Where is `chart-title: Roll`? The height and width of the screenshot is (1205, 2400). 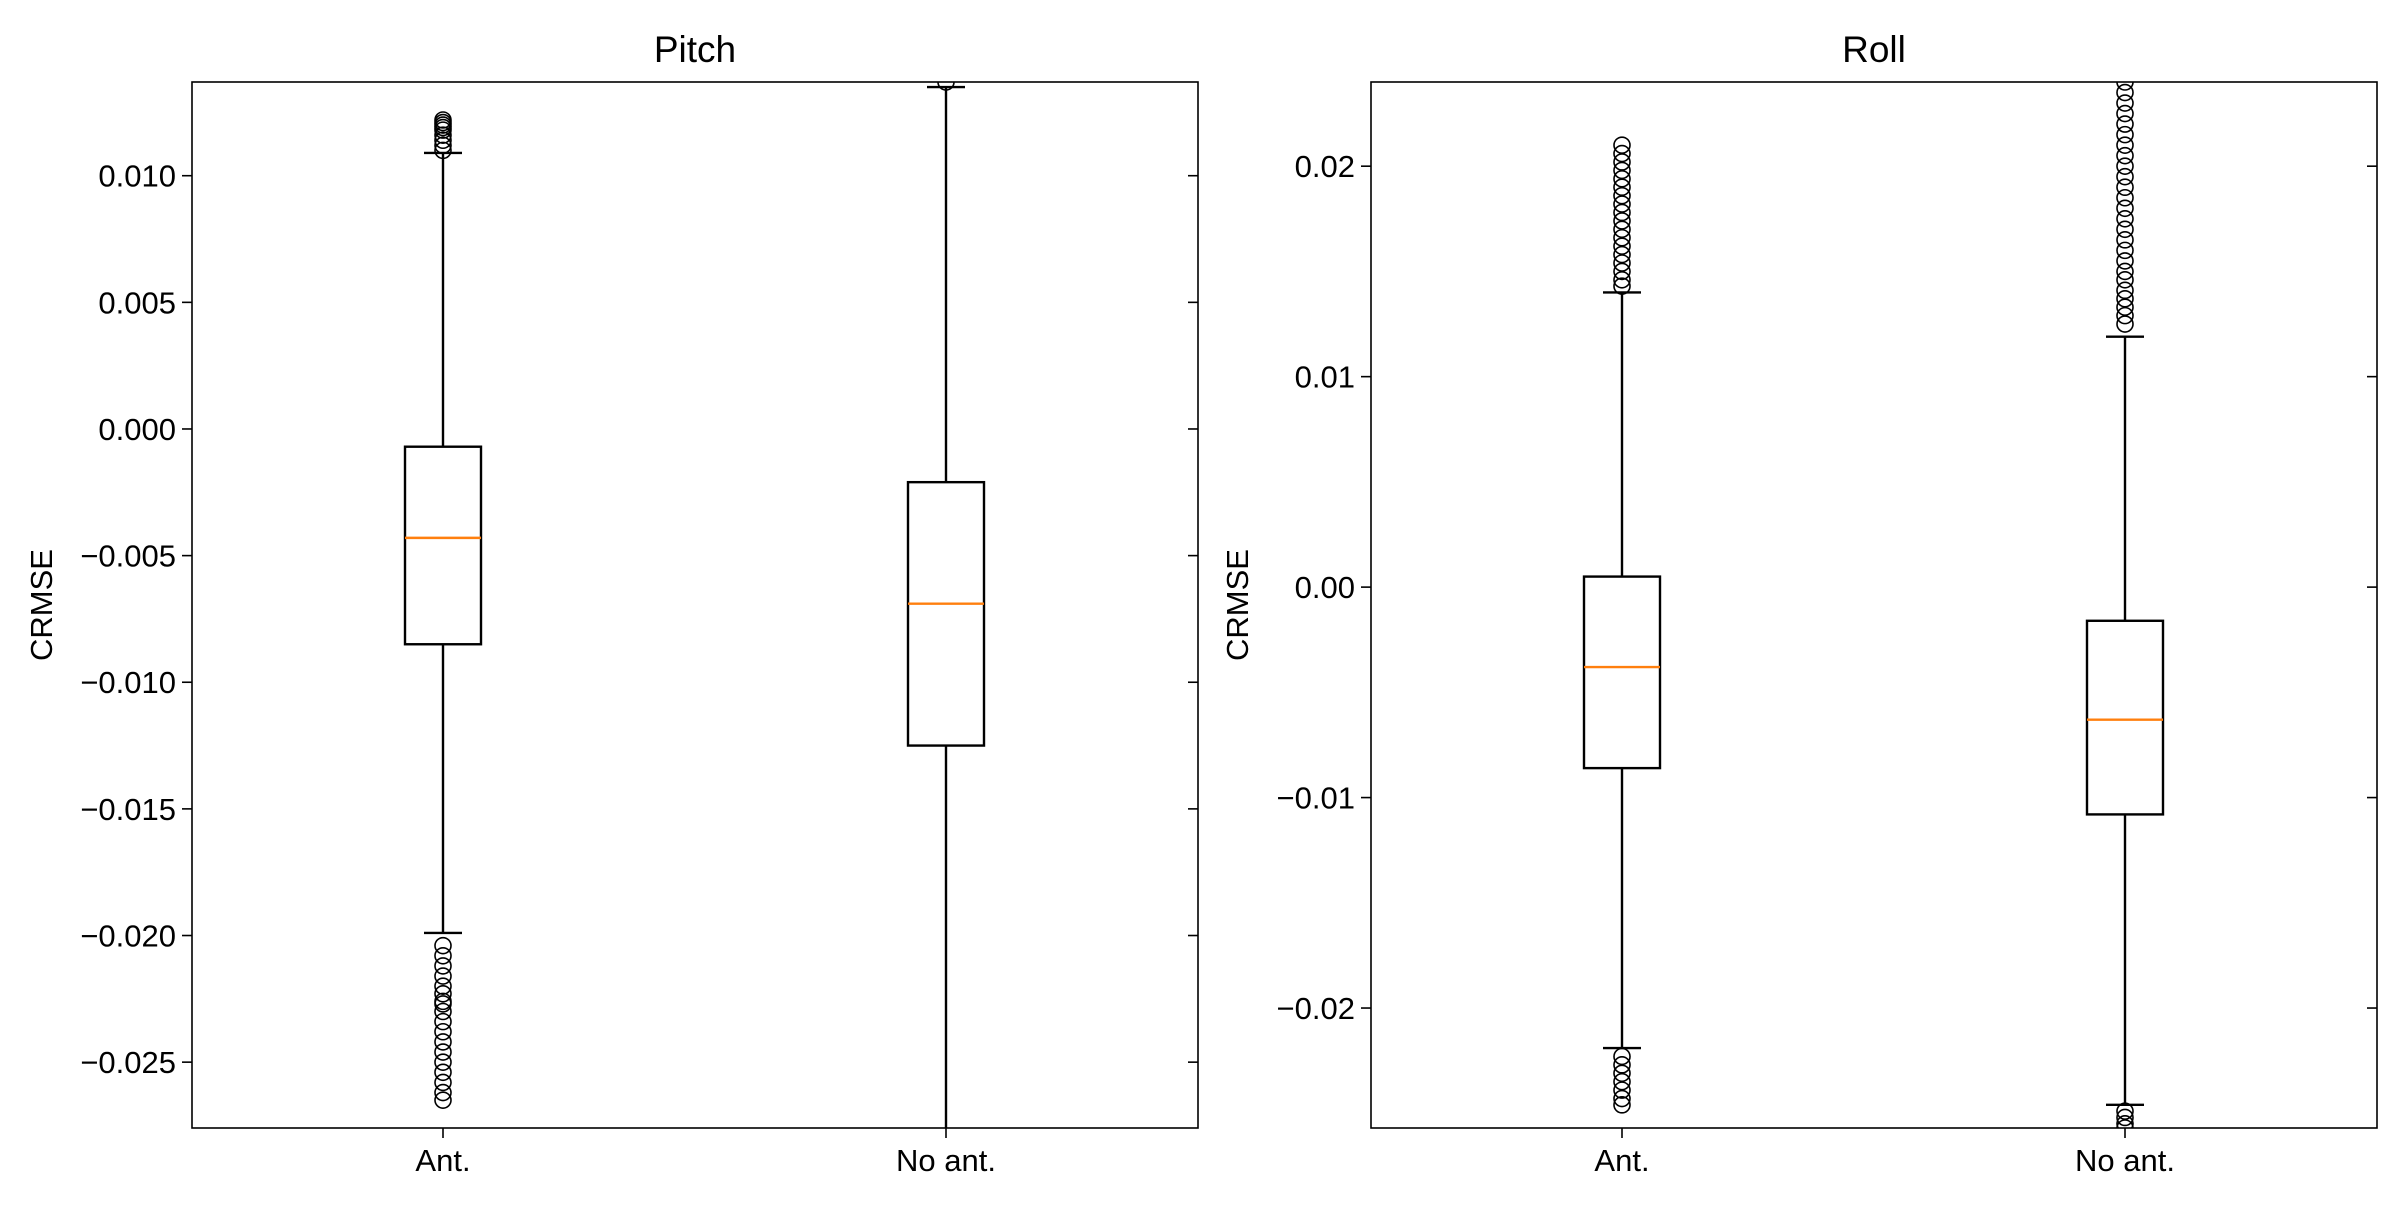 chart-title: Roll is located at coordinates (1874, 49).